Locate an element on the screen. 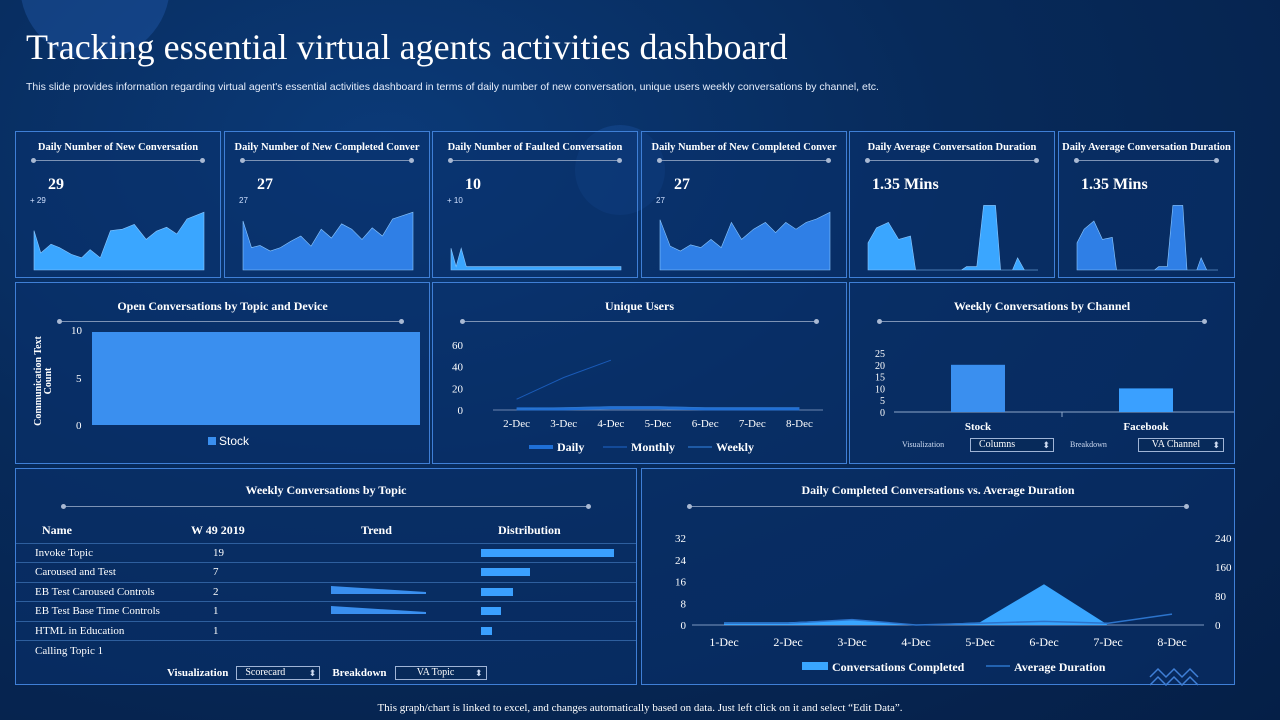 This screenshot has height=720, width=1280. legend-swatch is located at coordinates (212, 441).